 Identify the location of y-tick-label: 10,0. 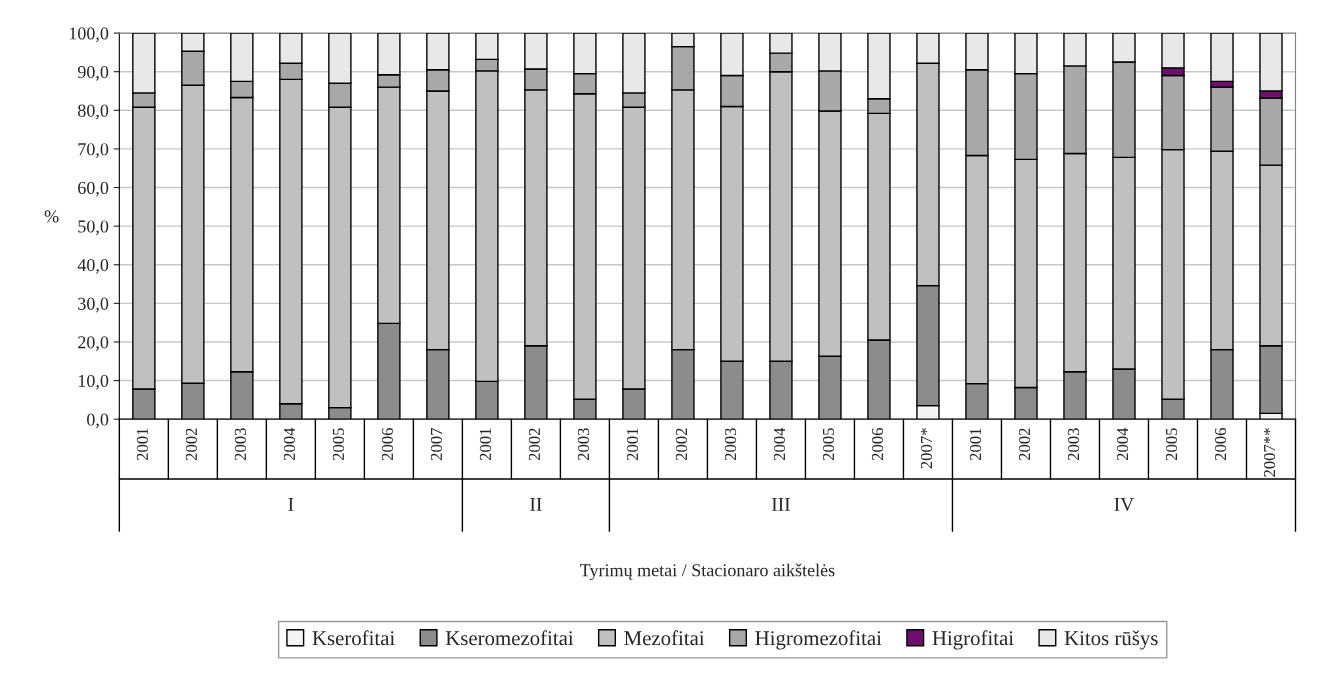
(93, 382).